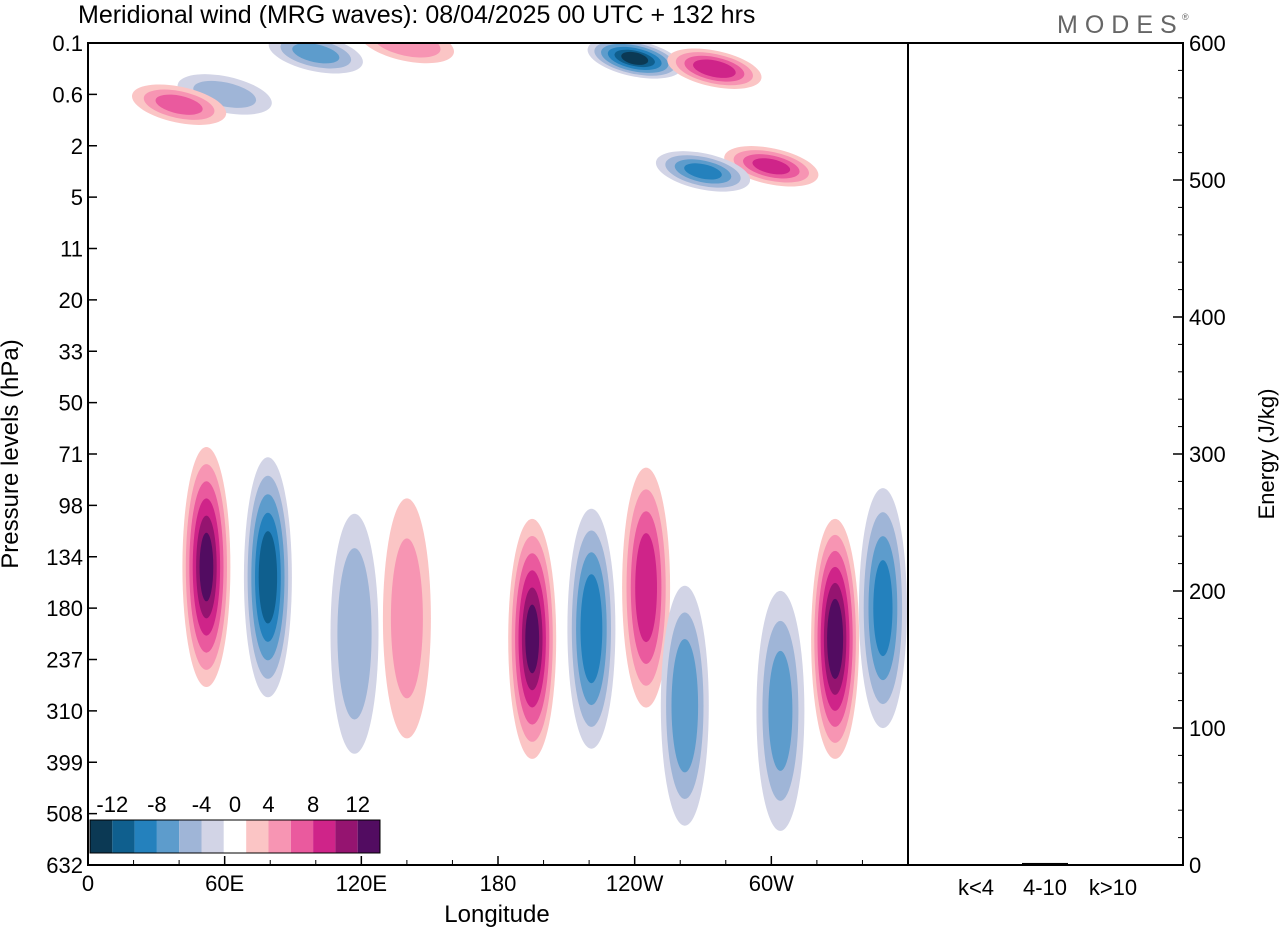 This screenshot has width=1280, height=935. I want to click on y-tick-label-11: 180, so click(64, 608).